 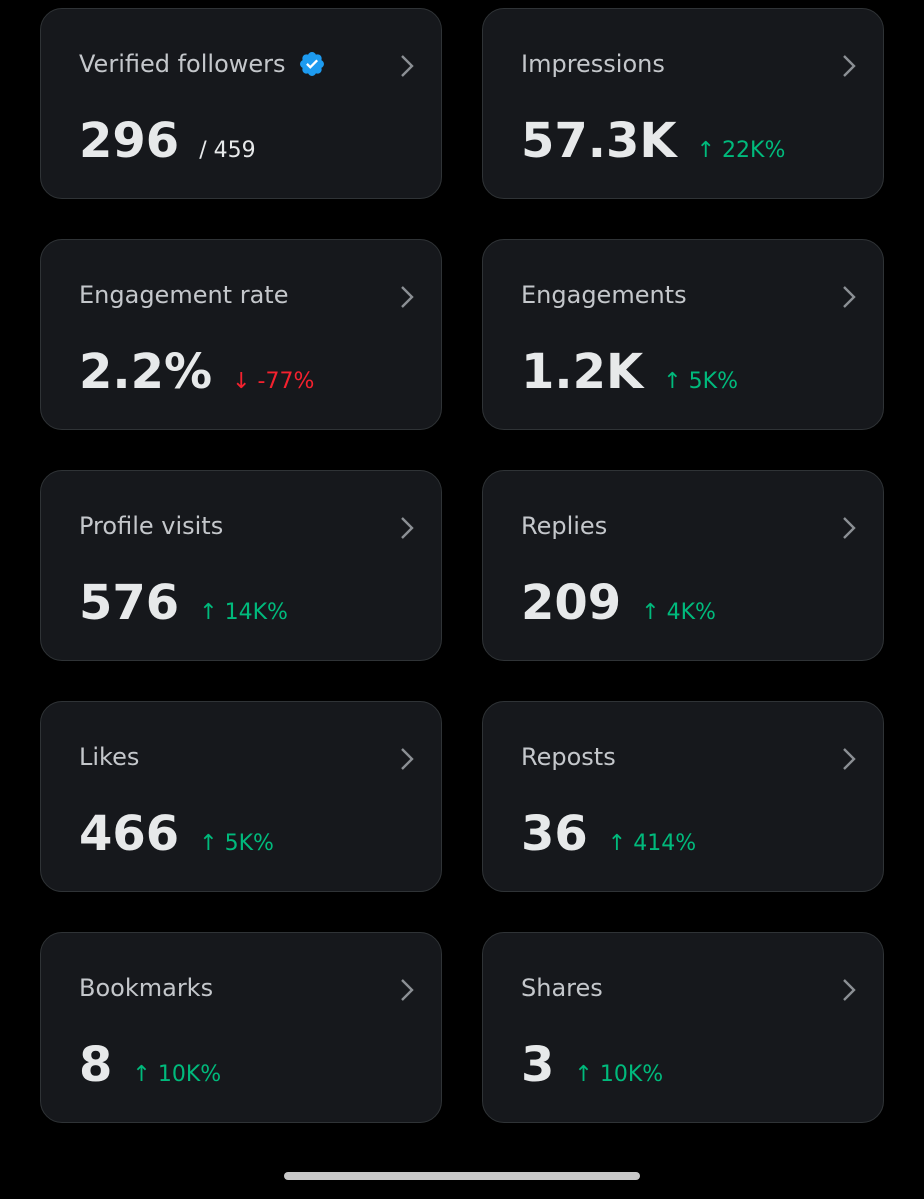 I want to click on label-text: Profile visits, so click(x=151, y=526).